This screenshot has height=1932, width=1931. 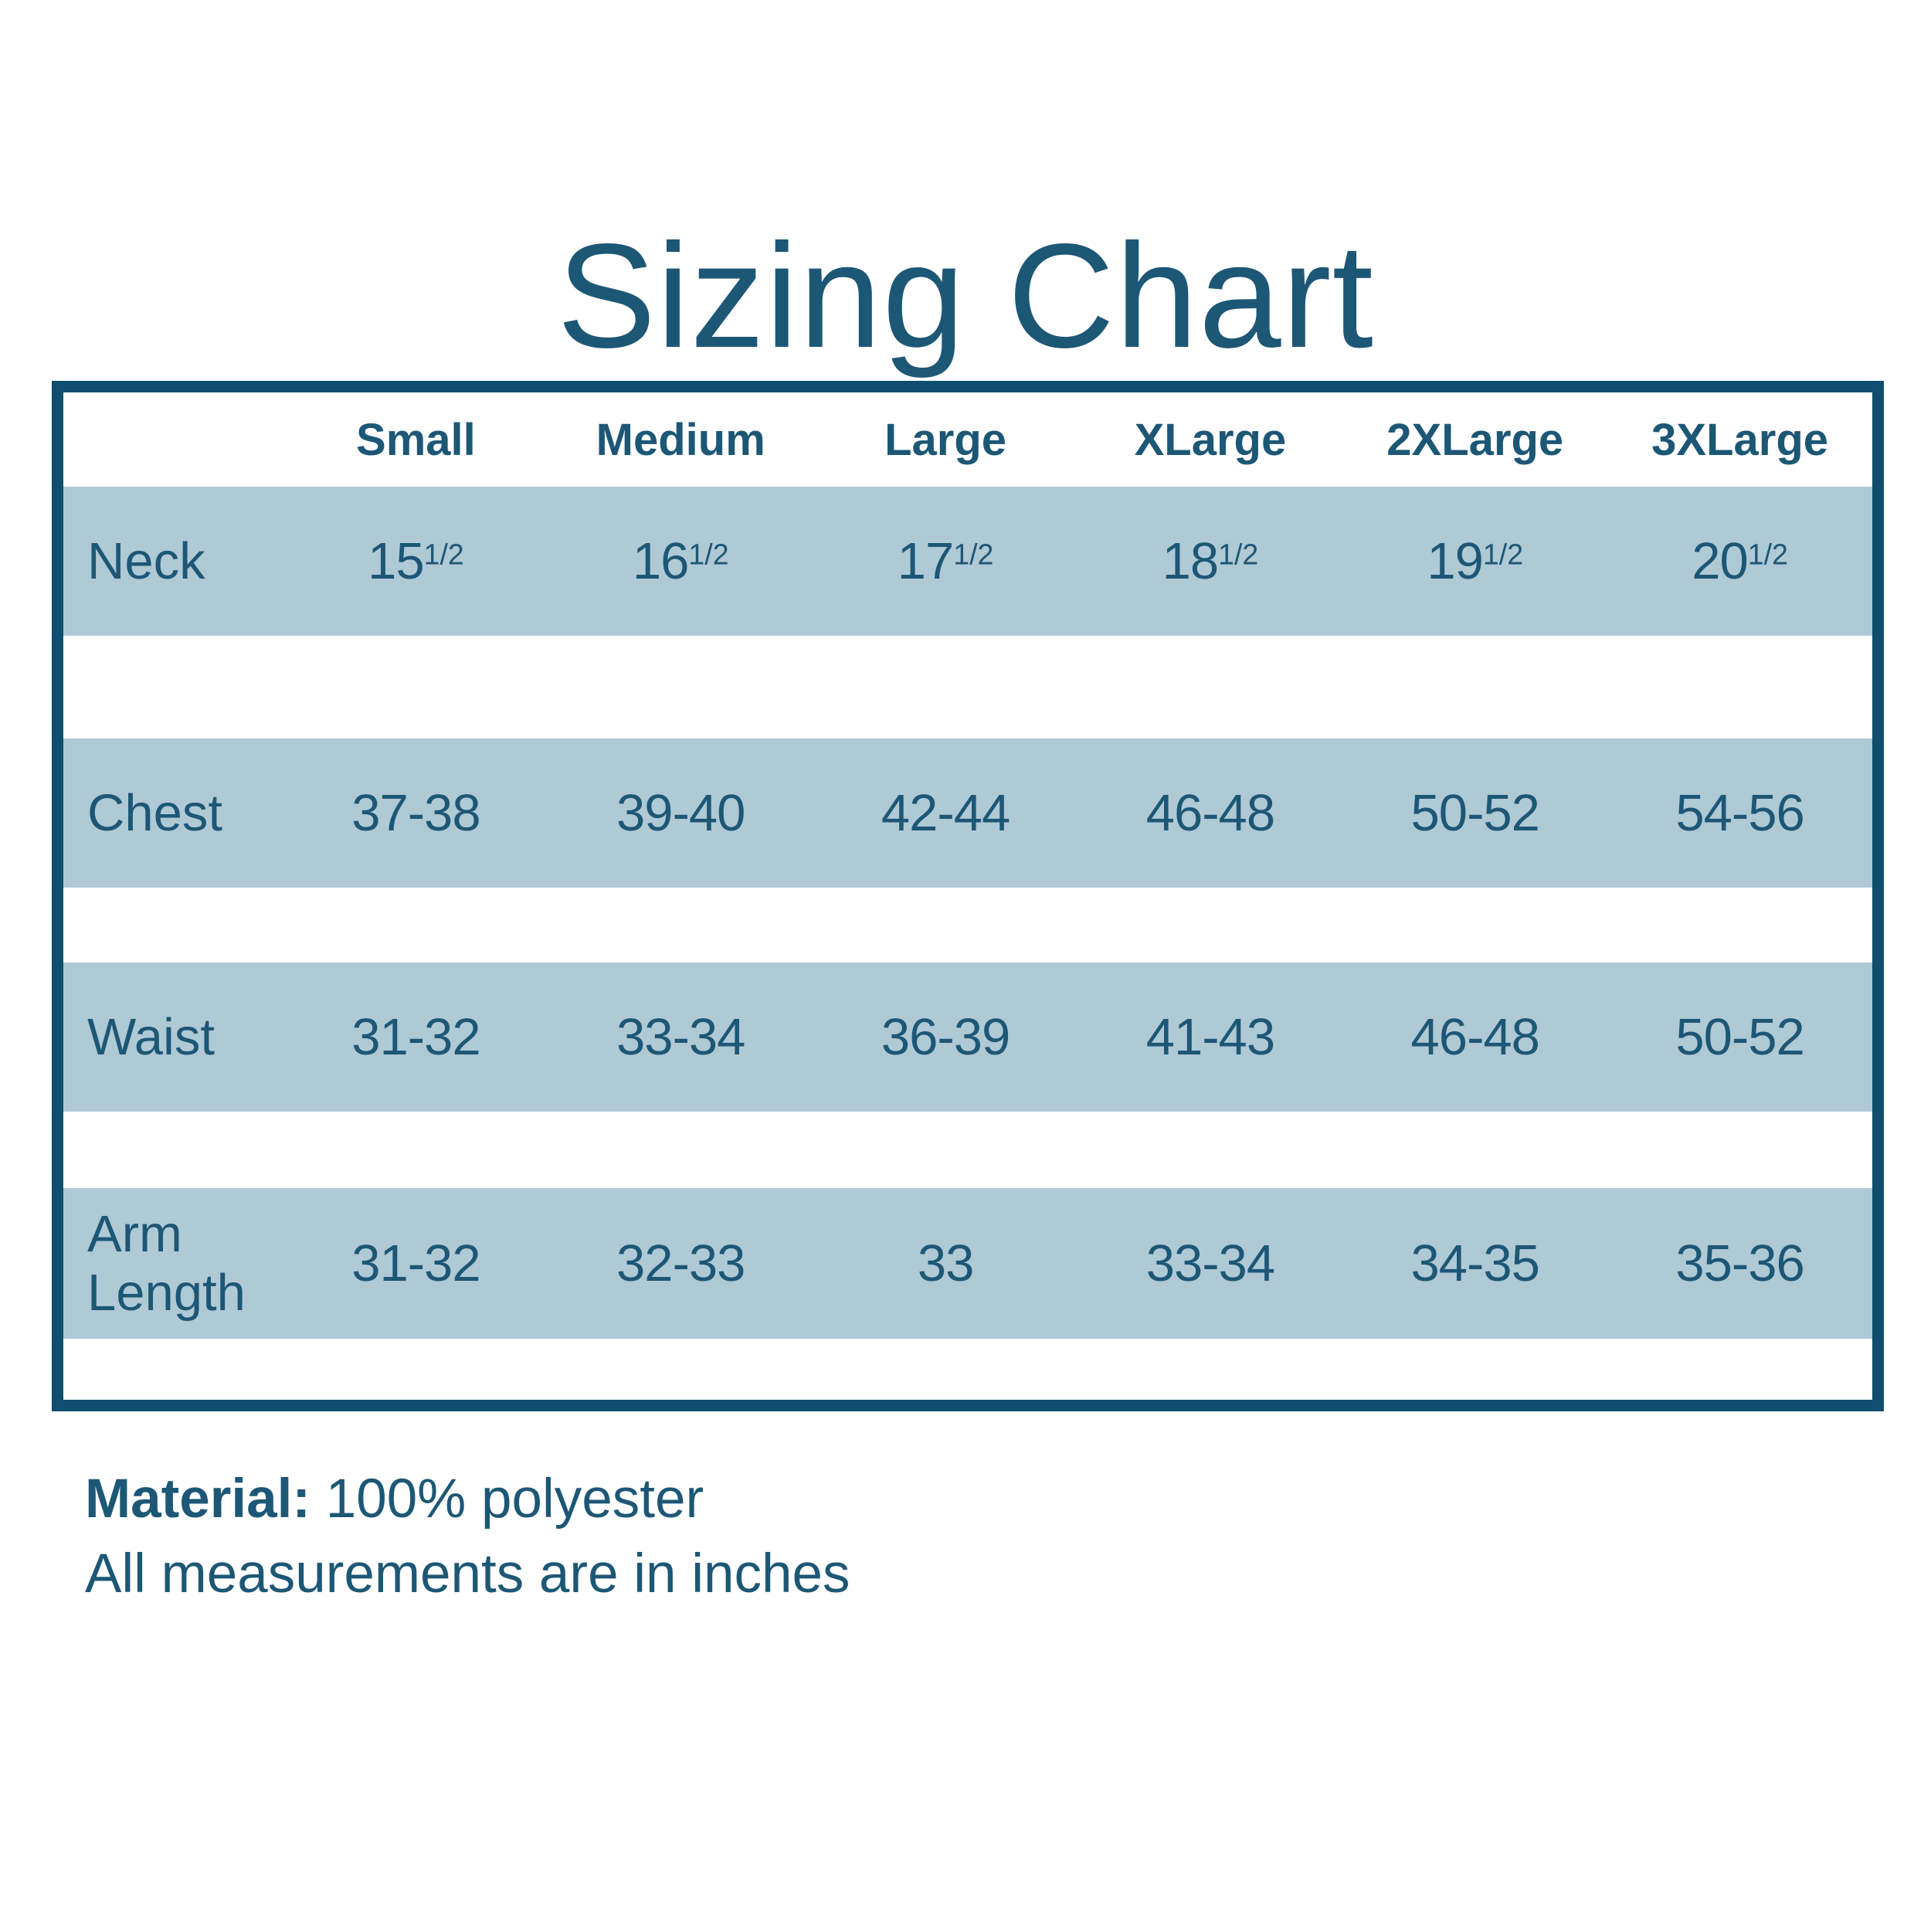 I want to click on row-label-neck: Neck, so click(x=146, y=560).